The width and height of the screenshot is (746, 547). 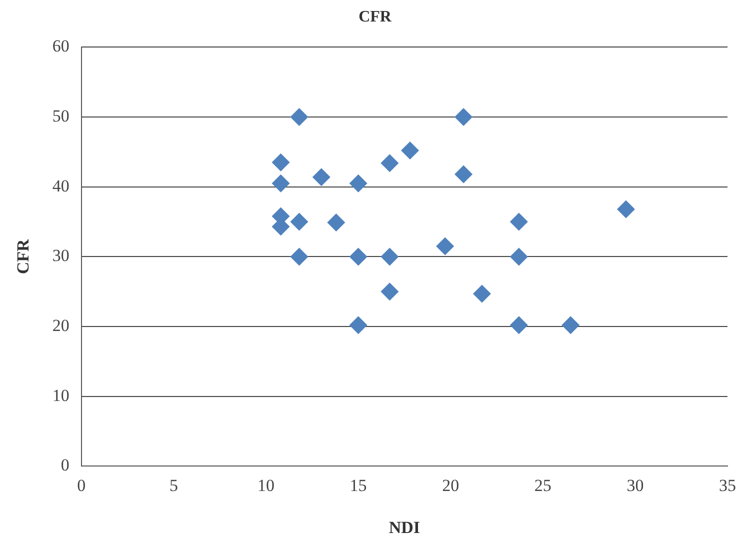 What do you see at coordinates (61, 46) in the screenshot?
I see `y-tick-label: 60` at bounding box center [61, 46].